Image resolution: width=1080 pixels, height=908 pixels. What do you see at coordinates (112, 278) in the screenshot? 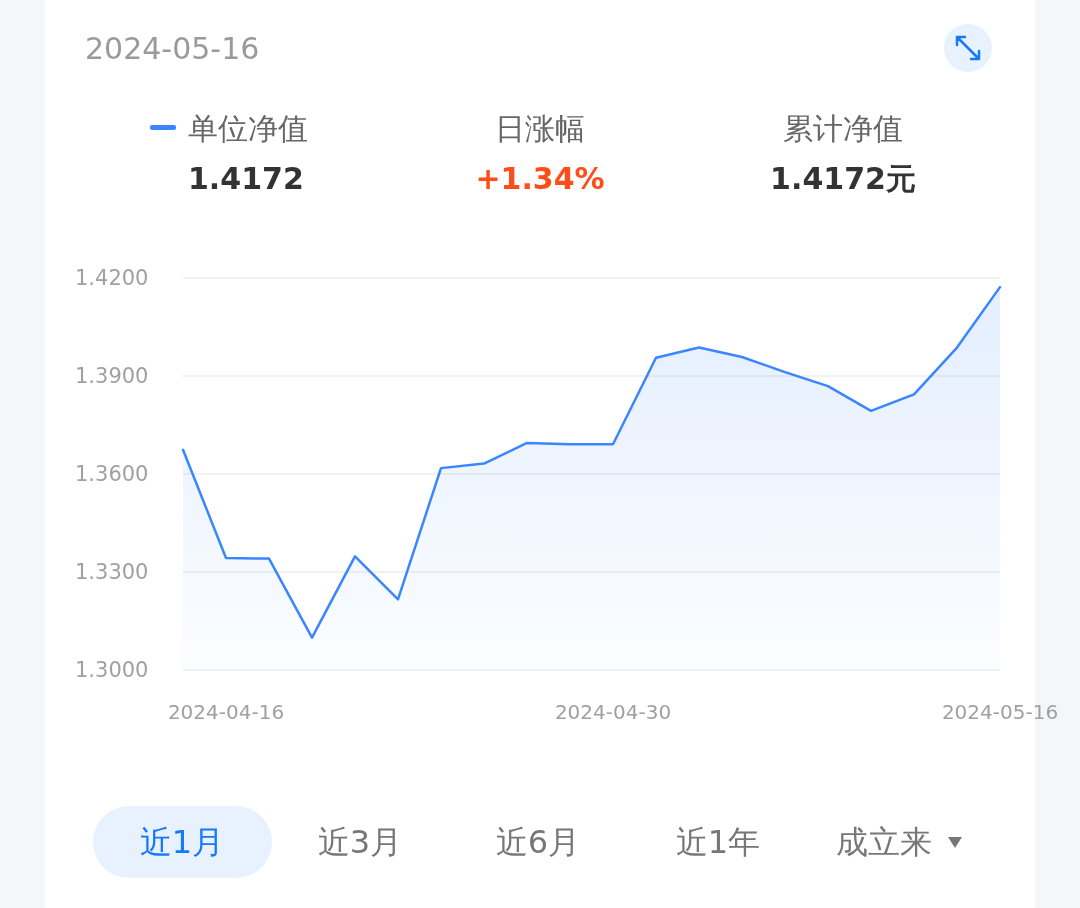
I see `y-tick-label: 1.4200` at bounding box center [112, 278].